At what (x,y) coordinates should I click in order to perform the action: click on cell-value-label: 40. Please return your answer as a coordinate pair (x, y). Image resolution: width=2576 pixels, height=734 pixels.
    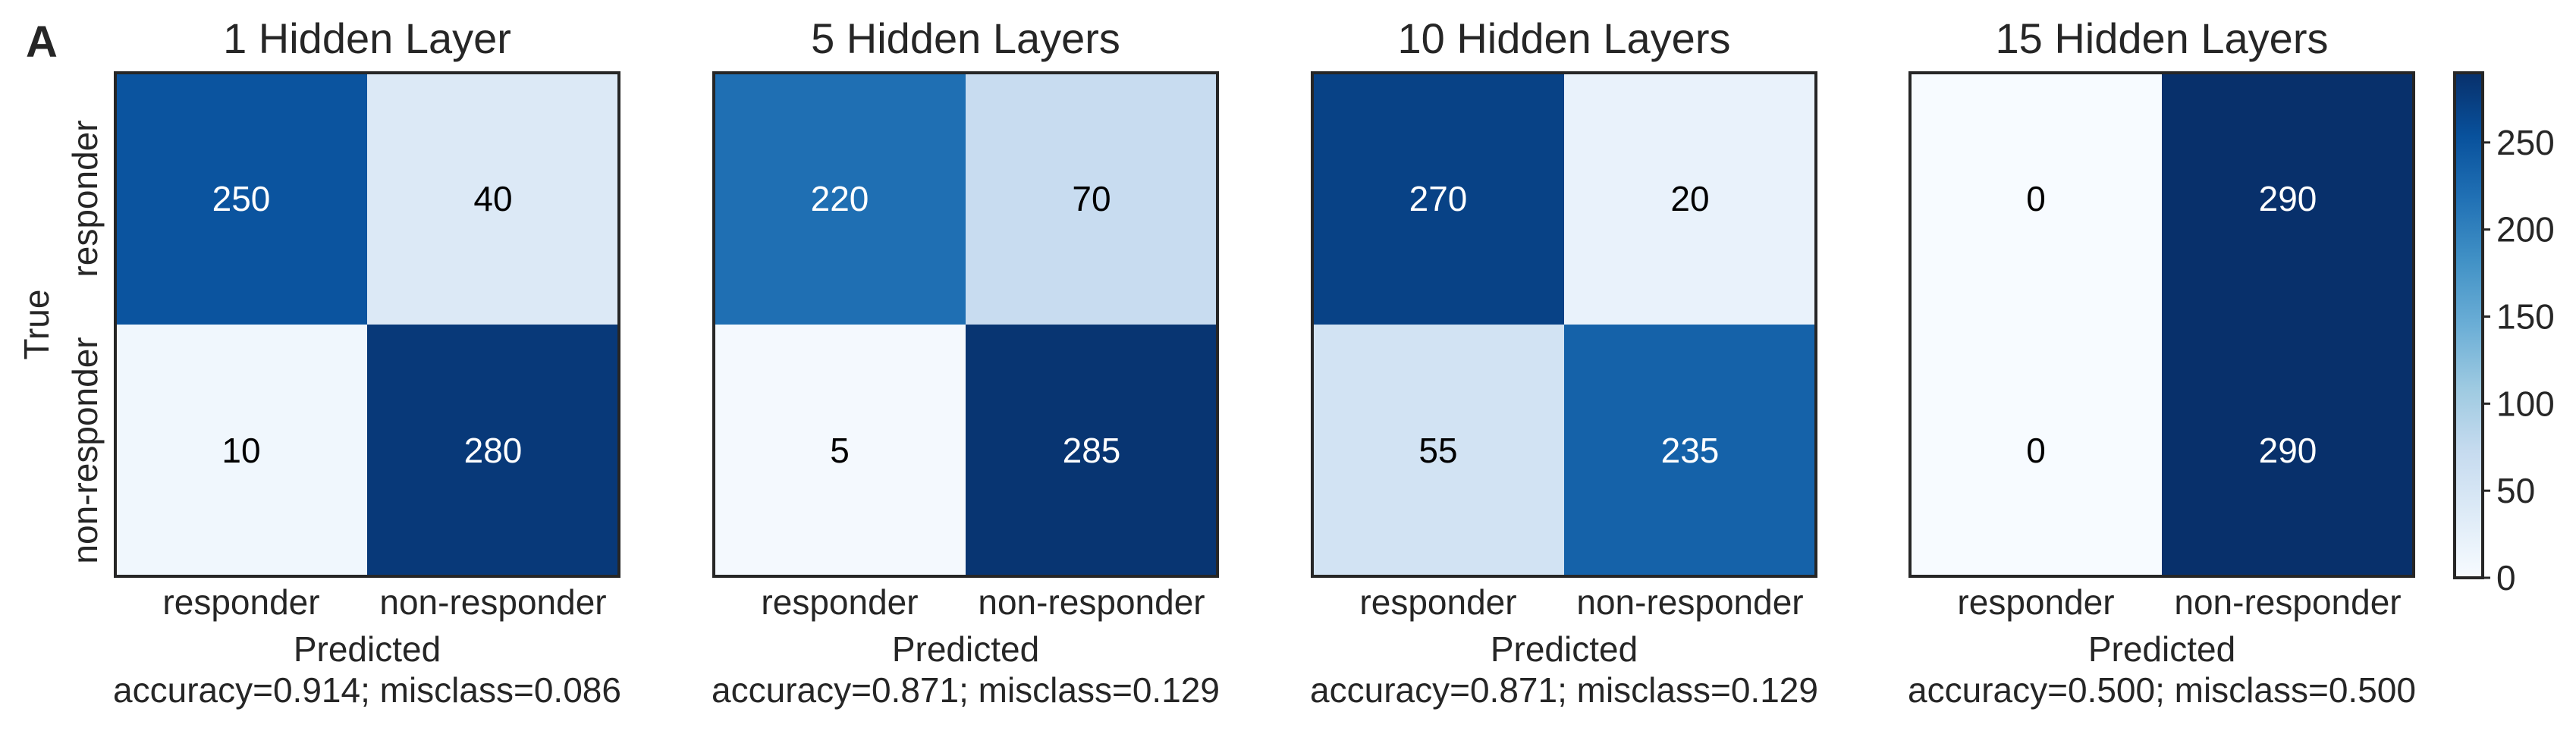
    Looking at the image, I should click on (492, 198).